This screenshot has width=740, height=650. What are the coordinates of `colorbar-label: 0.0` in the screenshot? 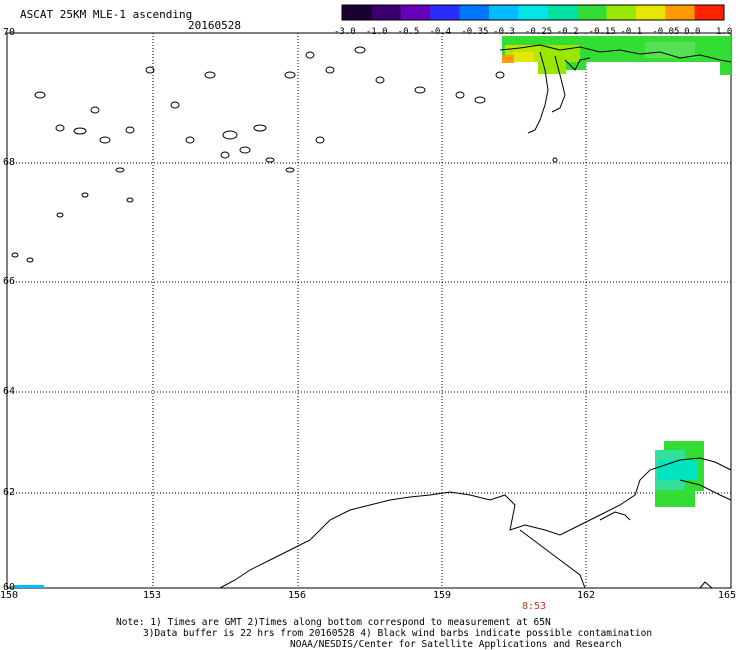 It's located at (692, 32).